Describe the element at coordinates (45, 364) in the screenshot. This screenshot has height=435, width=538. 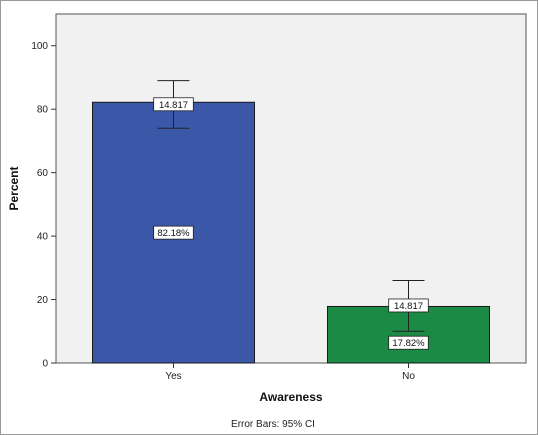
I see `y-tick-label: 0` at that location.